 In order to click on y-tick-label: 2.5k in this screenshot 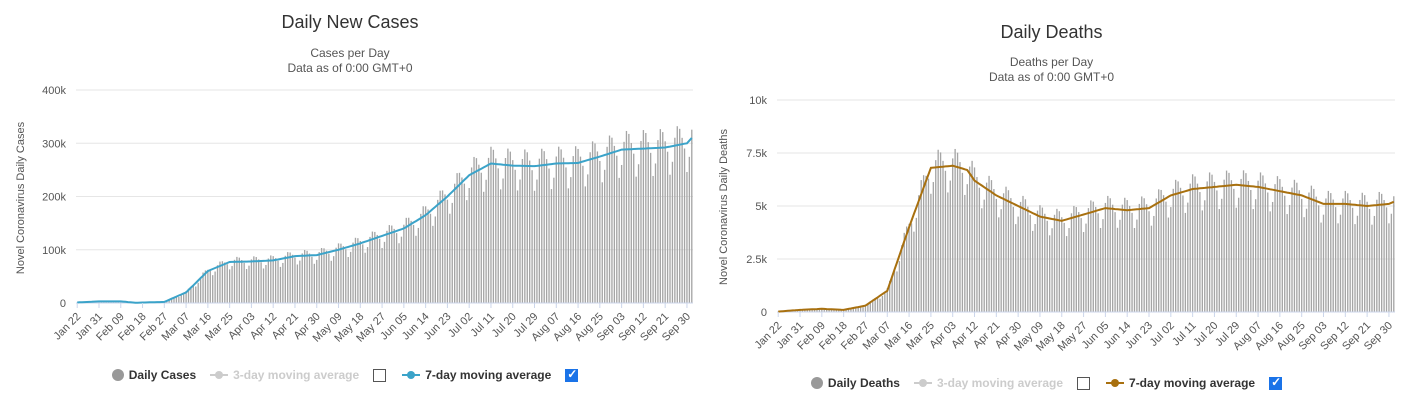, I will do `click(756, 260)`.